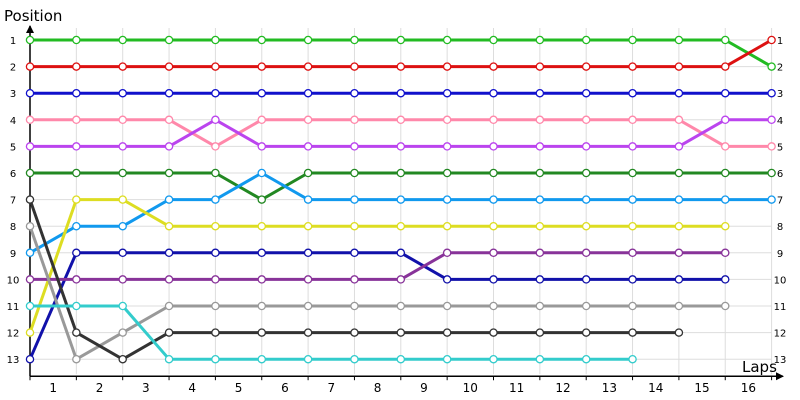 The image size is (800, 400). What do you see at coordinates (780, 201) in the screenshot?
I see `y-tick-label-right: 7` at bounding box center [780, 201].